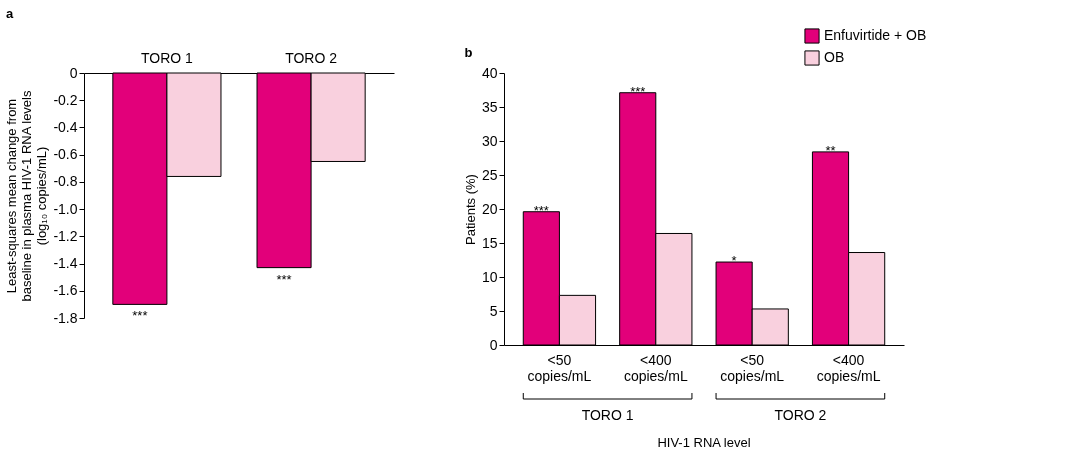 Image resolution: width=1071 pixels, height=467 pixels. I want to click on y-tick-label: 30, so click(489, 140).